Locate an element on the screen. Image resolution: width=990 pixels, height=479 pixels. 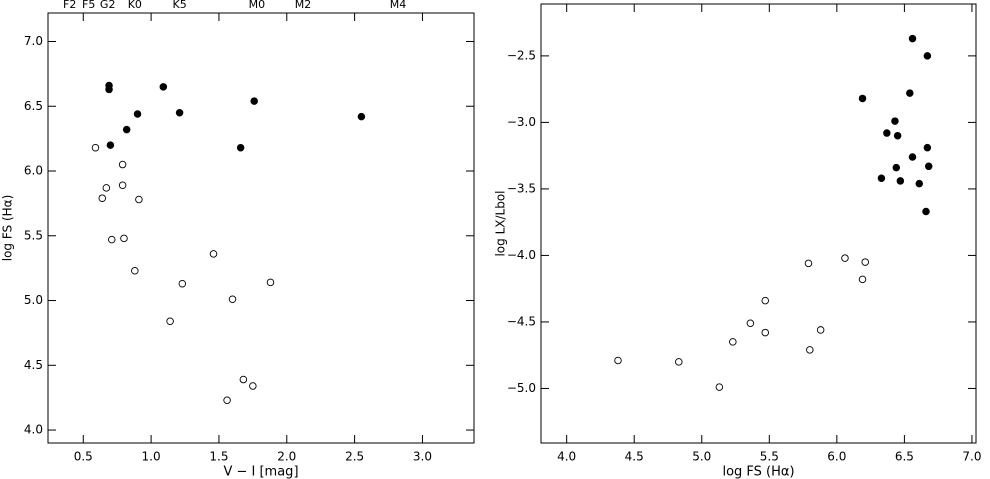
y-tick-label: 4.5 is located at coordinates (33, 365).